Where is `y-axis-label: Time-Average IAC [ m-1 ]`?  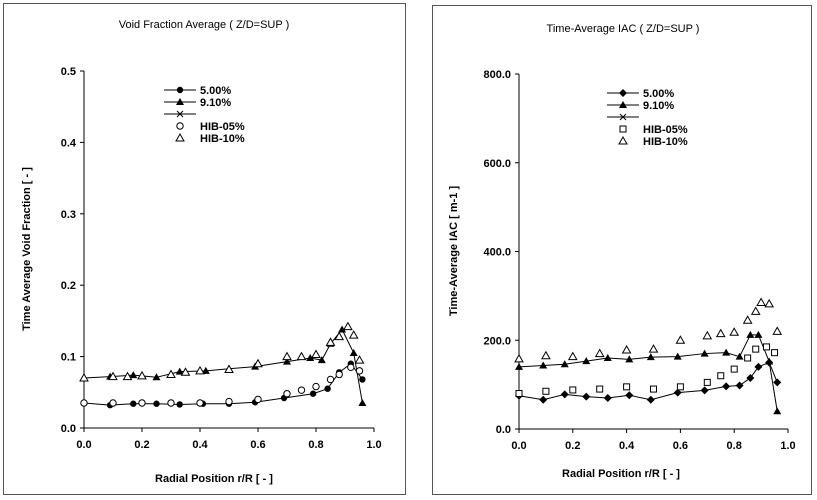 y-axis-label: Time-Average IAC [ m-1 ] is located at coordinates (454, 251).